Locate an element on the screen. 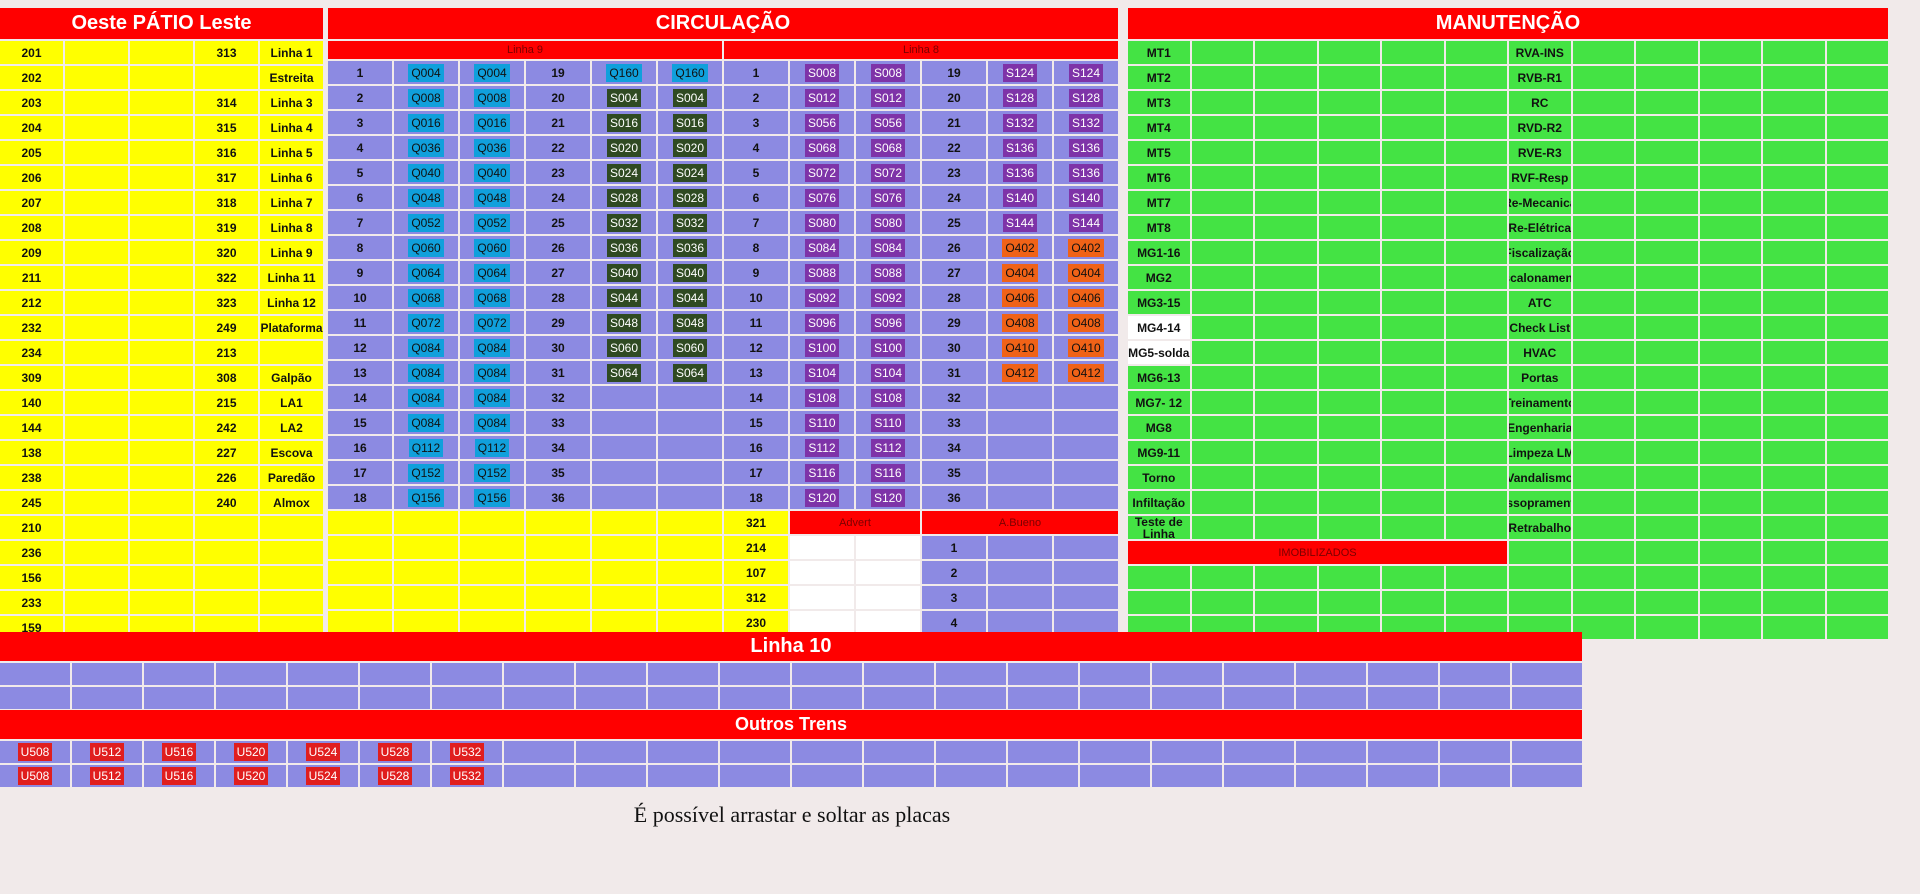  train-plate: S104 is located at coordinates (822, 372).